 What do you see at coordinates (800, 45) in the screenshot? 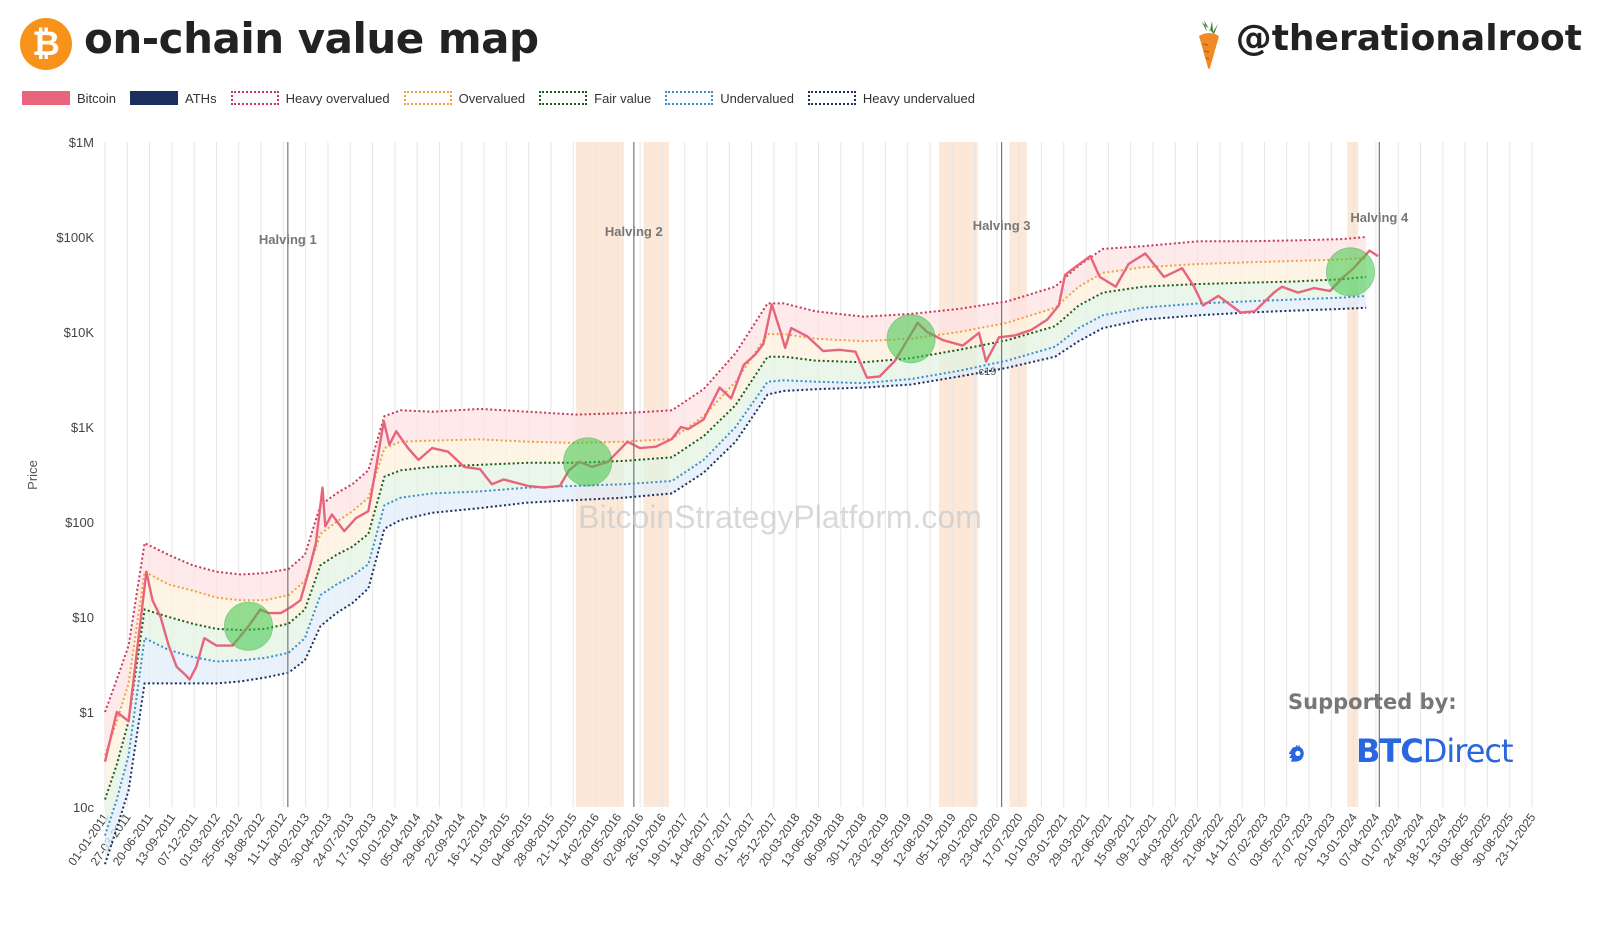
I see `header: ₿ on-chain value map @therationalroot` at bounding box center [800, 45].